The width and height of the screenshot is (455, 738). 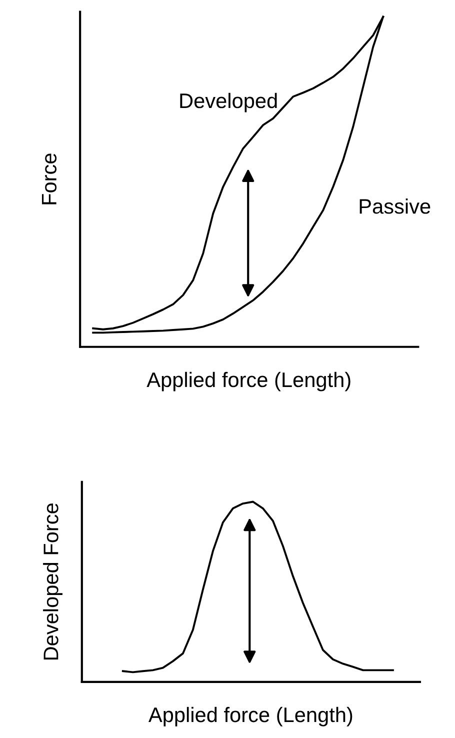 What do you see at coordinates (49, 179) in the screenshot?
I see `y-axis-title: Force` at bounding box center [49, 179].